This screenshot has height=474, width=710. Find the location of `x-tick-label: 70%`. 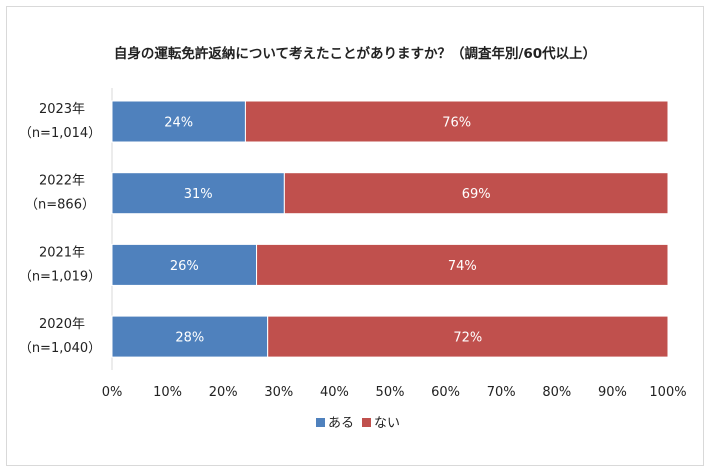

x-tick-label: 70% is located at coordinates (501, 392).